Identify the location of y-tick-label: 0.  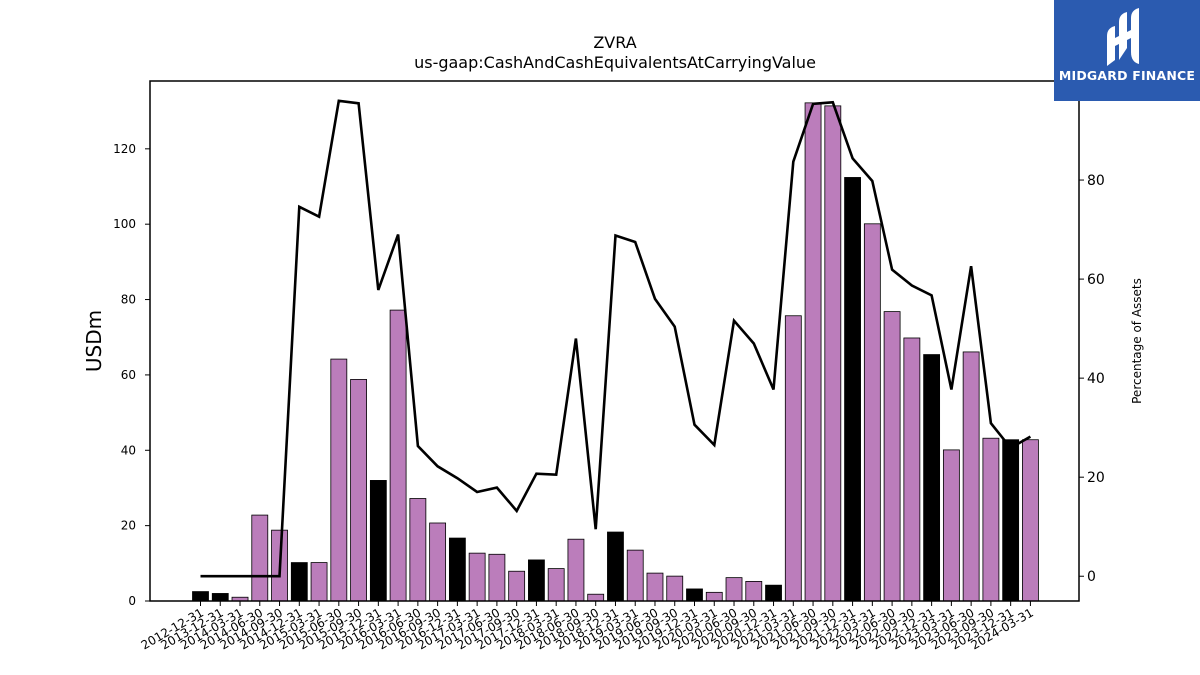
(132, 601).